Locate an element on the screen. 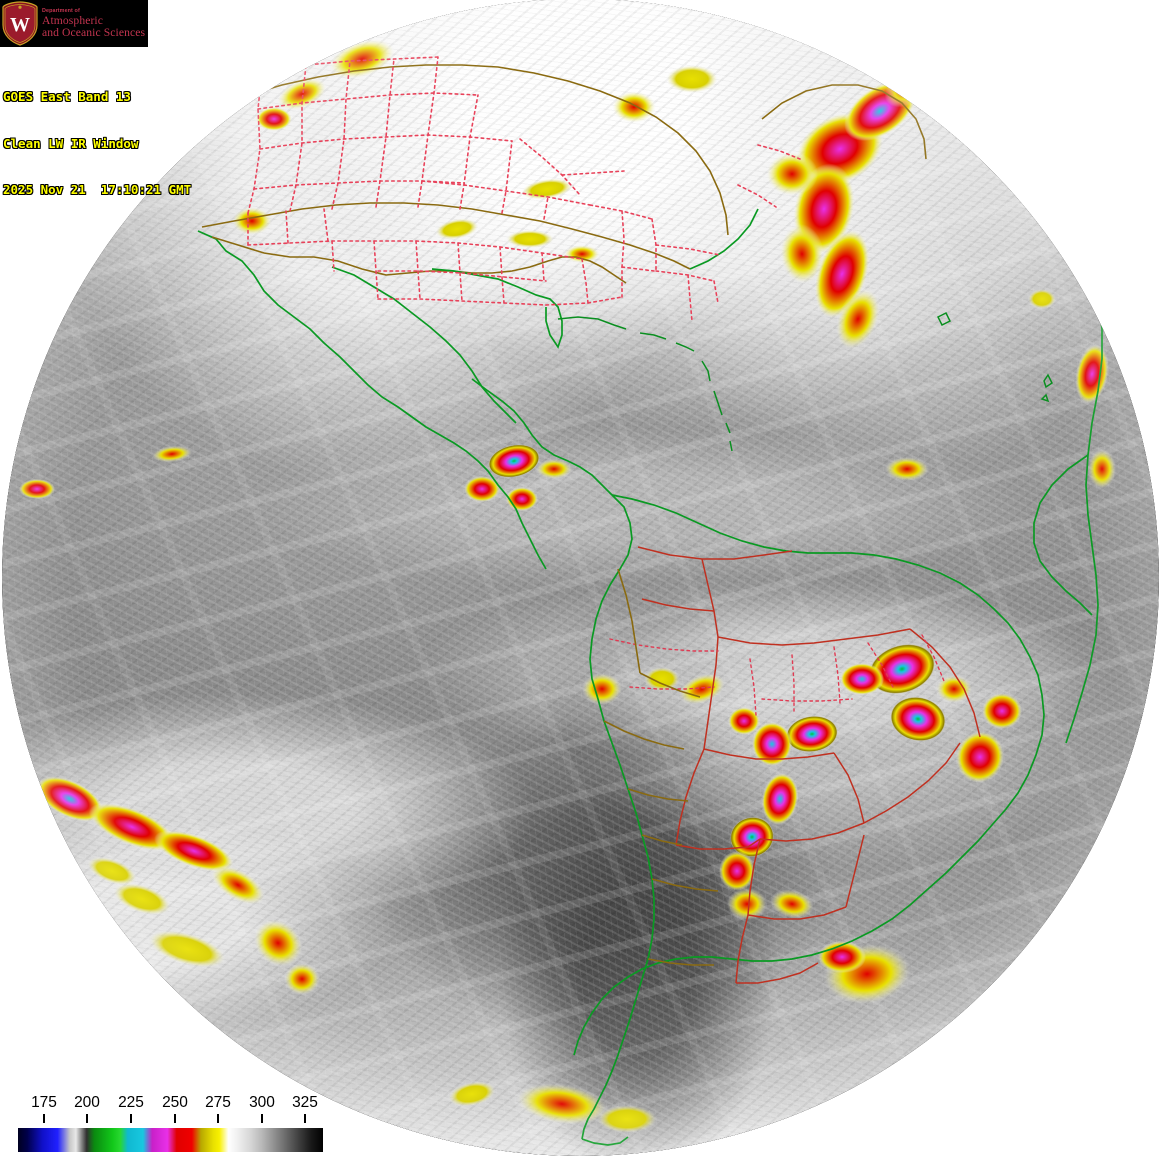 The image size is (1160, 1160). colorbar-tick-label: 325 is located at coordinates (305, 1102).